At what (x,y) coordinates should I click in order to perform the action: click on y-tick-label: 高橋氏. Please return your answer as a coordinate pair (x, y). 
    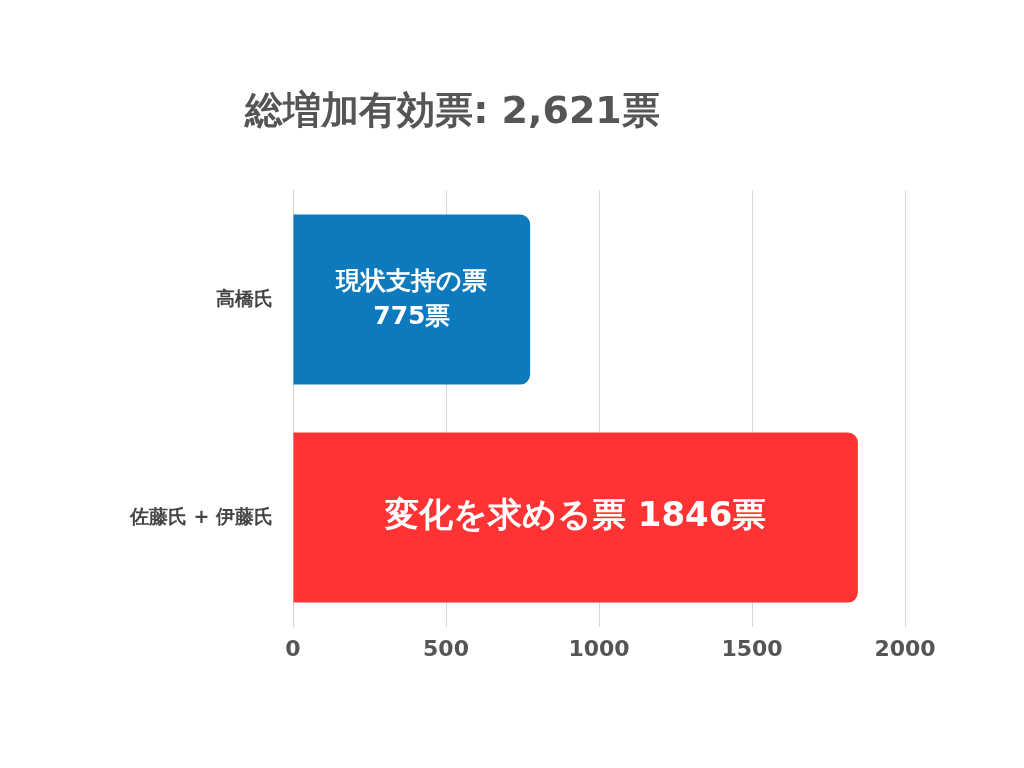
    Looking at the image, I should click on (244, 297).